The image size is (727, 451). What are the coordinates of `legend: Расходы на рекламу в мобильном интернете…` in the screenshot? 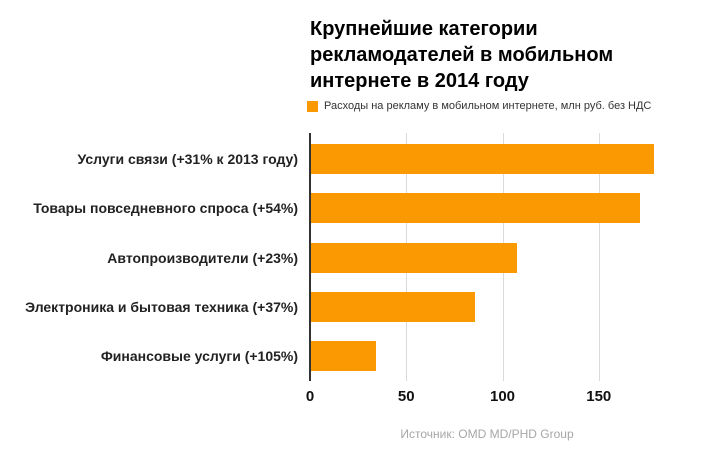 It's located at (479, 106).